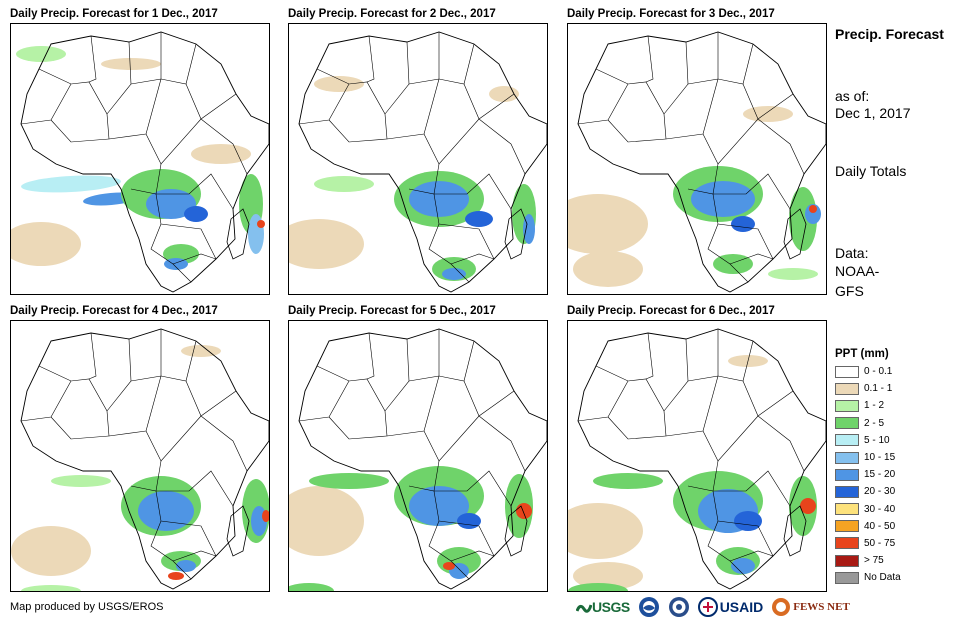 This screenshot has height=626, width=967. Describe the element at coordinates (679, 607) in the screenshot. I see `dhs-logo` at that location.